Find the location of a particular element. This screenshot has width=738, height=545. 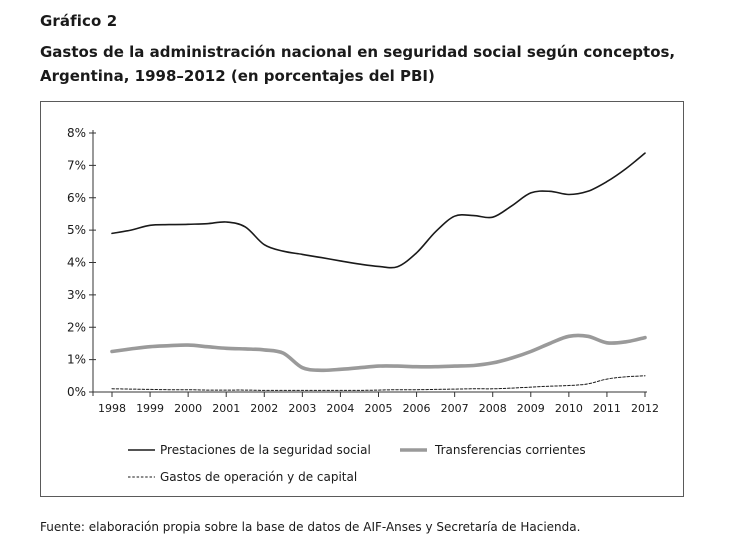

x-tick-label: 2010 is located at coordinates (569, 408).